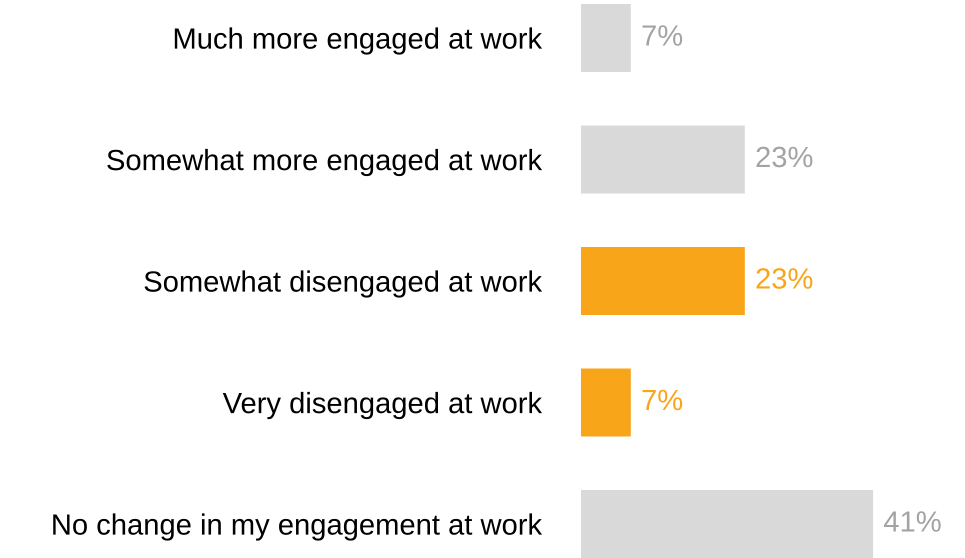  What do you see at coordinates (324, 162) in the screenshot?
I see `y-tick-label: Somewhat more engaged at work` at bounding box center [324, 162].